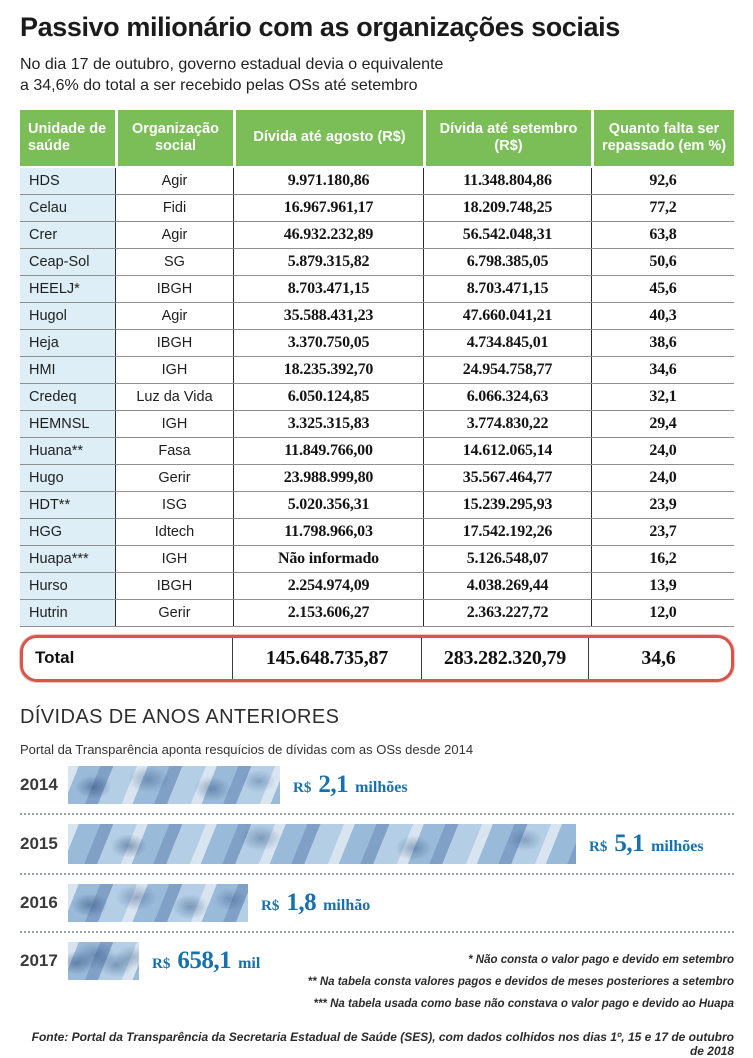 This screenshot has height=1058, width=753. What do you see at coordinates (504, 658) in the screenshot?
I see `total-september-value: 283.282.320,79` at bounding box center [504, 658].